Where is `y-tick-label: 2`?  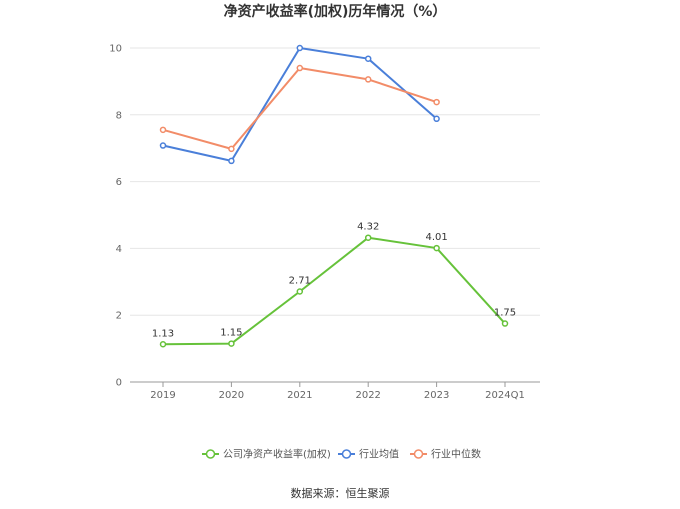
y-tick-label: 2 is located at coordinates (119, 316).